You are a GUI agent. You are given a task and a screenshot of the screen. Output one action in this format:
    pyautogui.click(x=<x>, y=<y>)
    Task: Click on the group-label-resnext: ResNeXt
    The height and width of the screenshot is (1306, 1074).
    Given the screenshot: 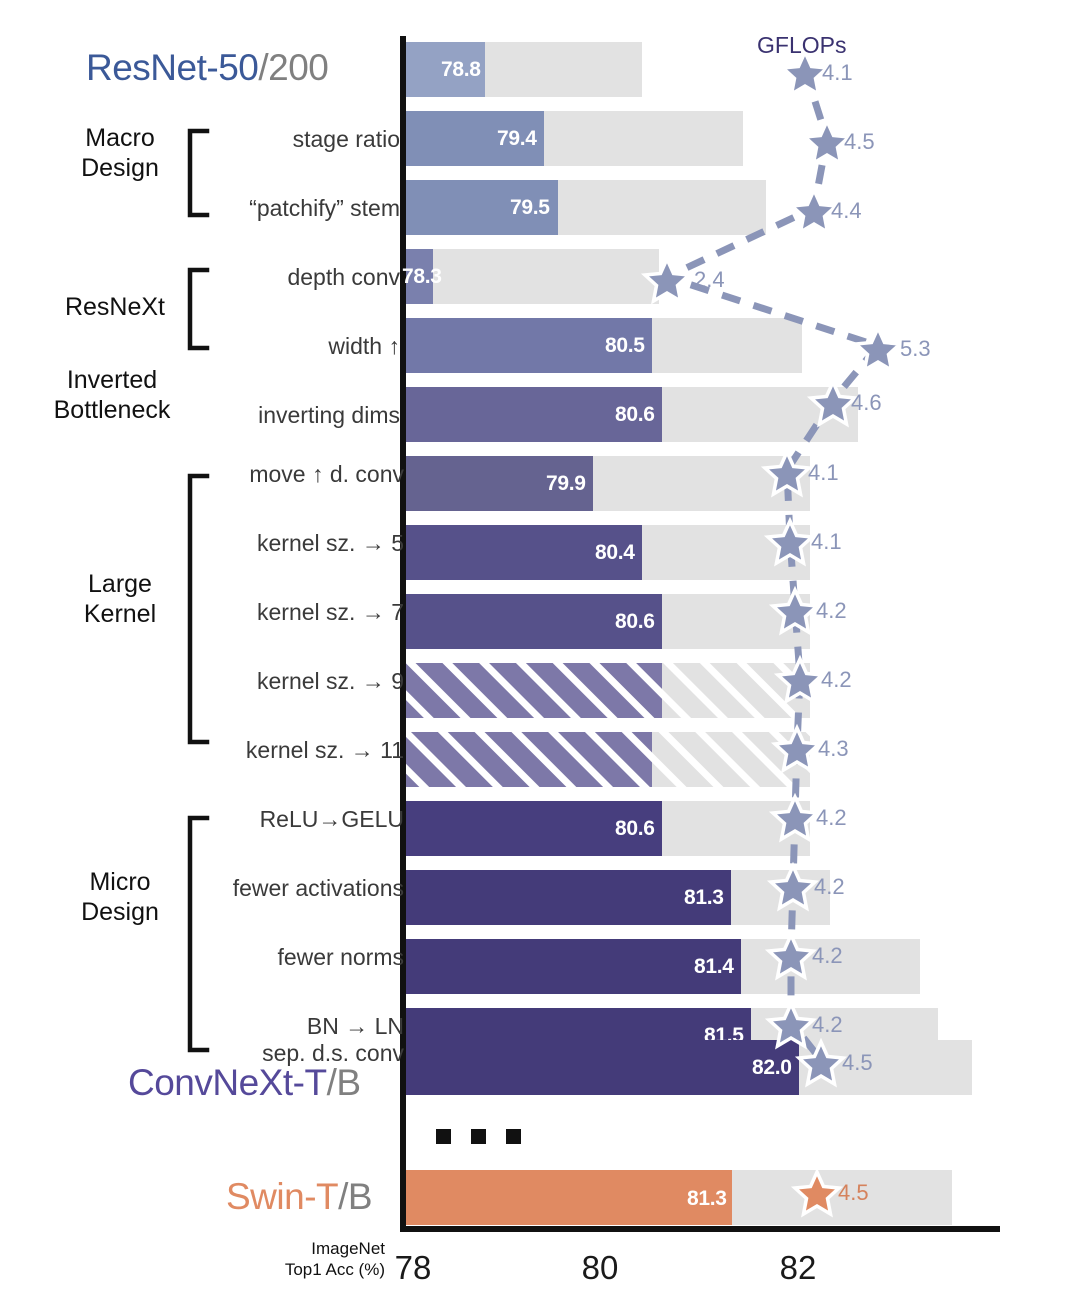 What is the action you would take?
    pyautogui.click(x=115, y=307)
    